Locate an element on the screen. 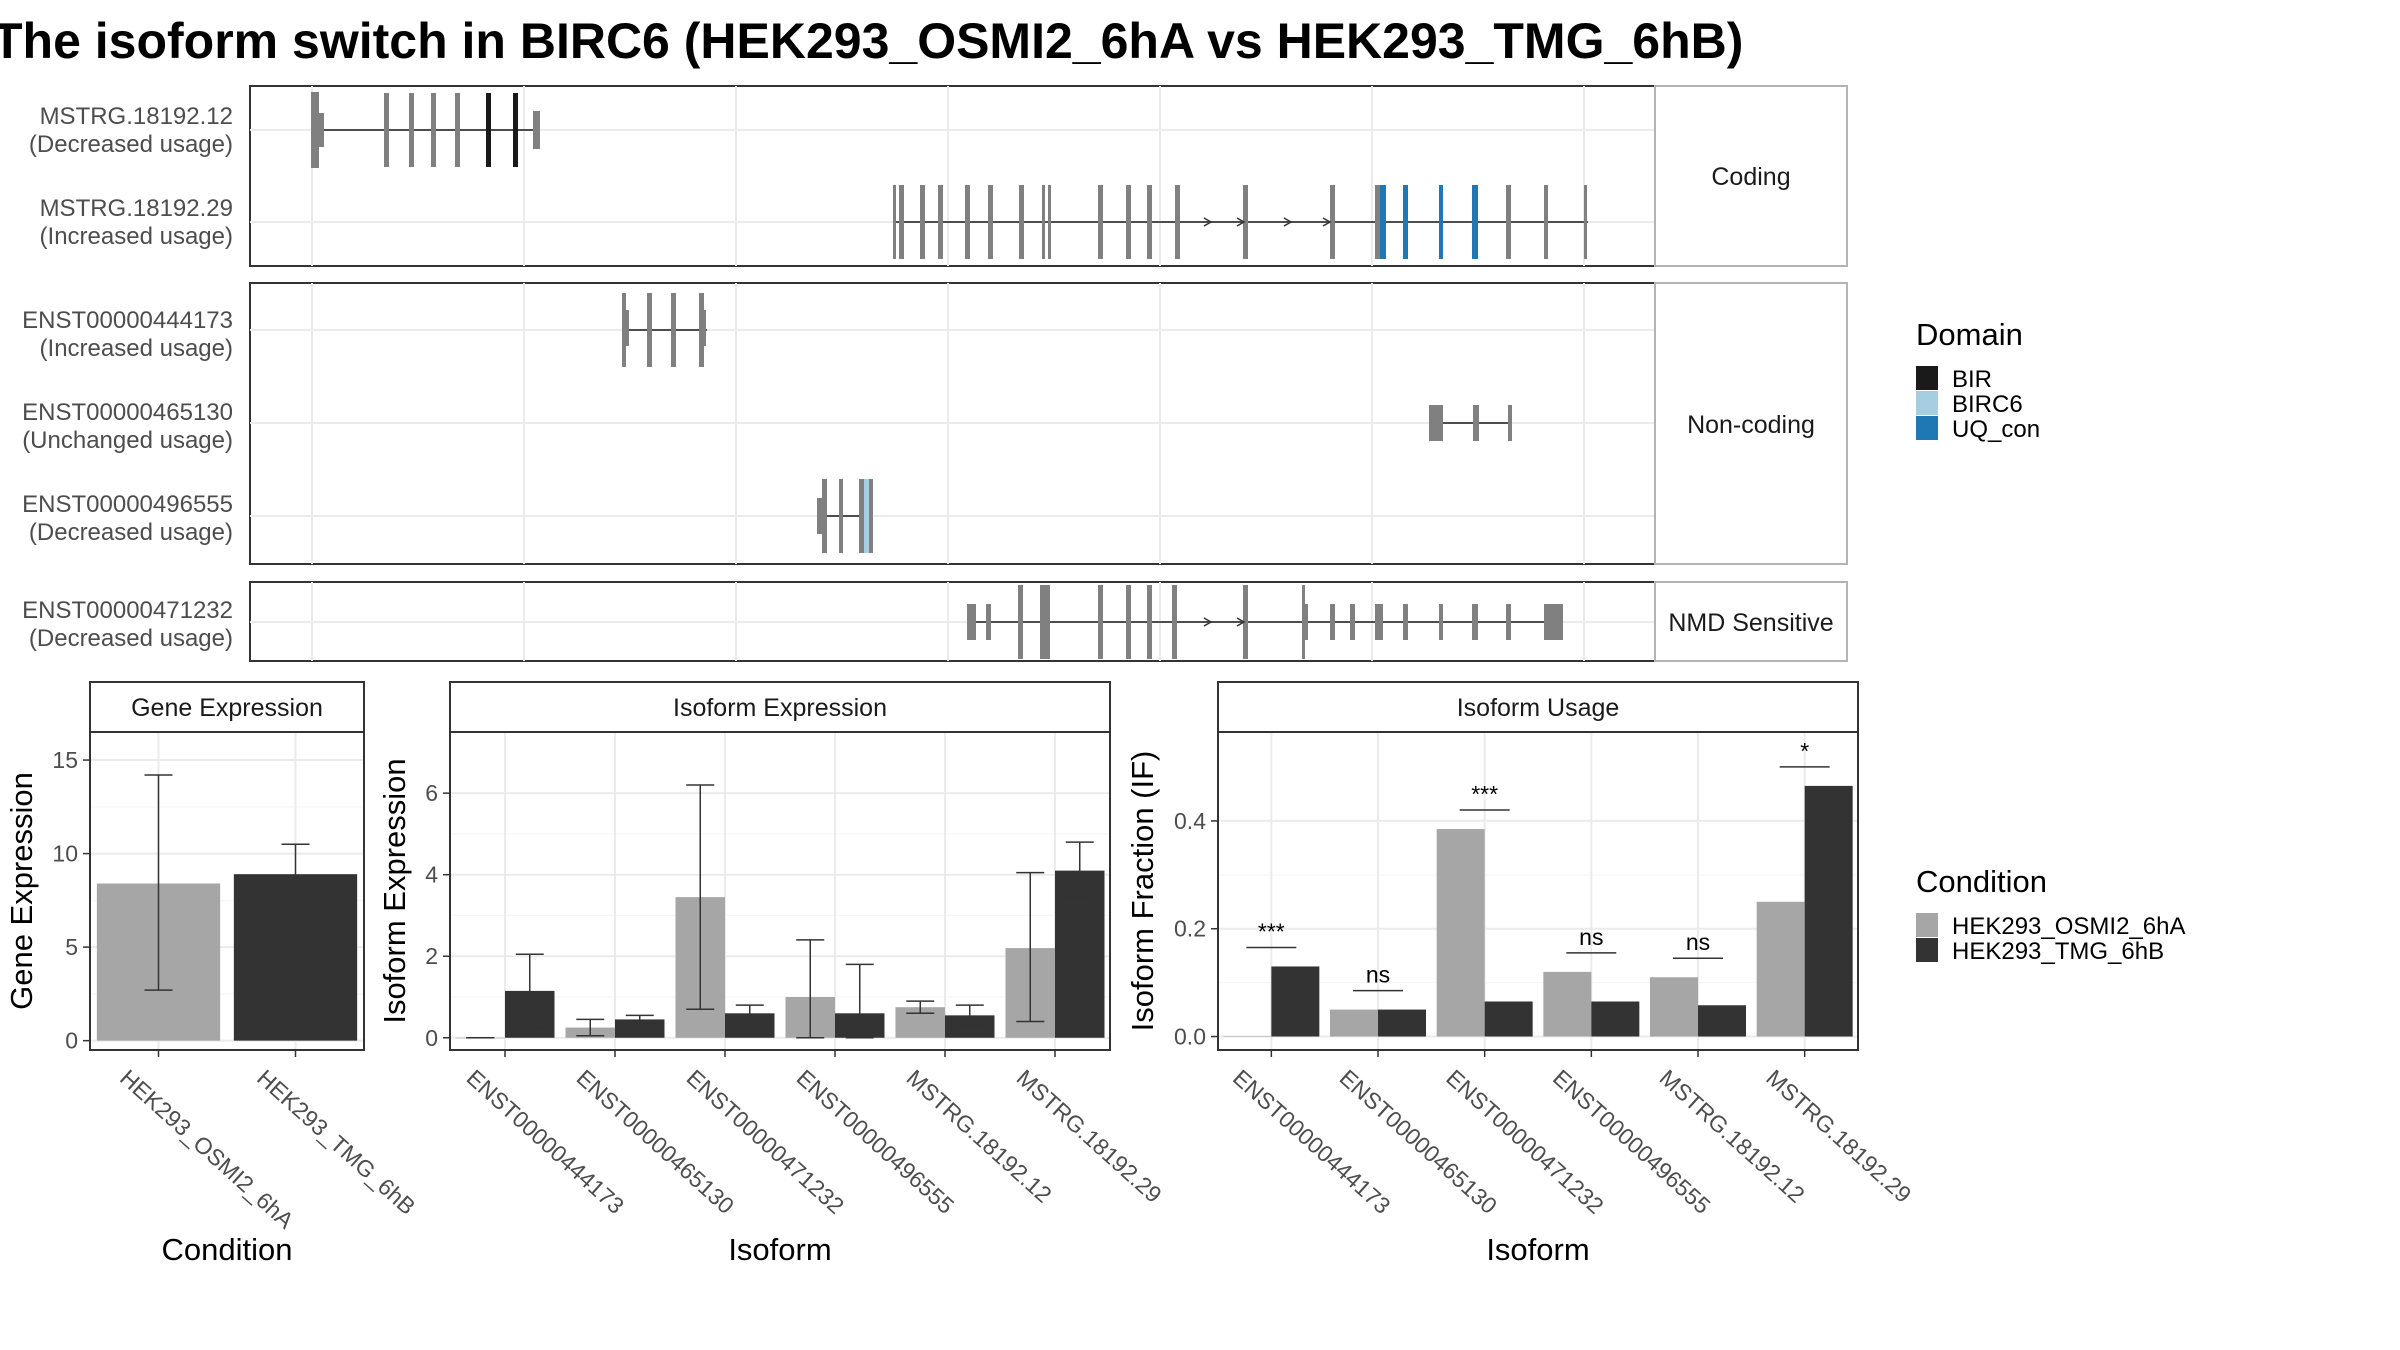 The width and height of the screenshot is (2400, 1350). category-label-coding: Coding is located at coordinates (1750, 177).